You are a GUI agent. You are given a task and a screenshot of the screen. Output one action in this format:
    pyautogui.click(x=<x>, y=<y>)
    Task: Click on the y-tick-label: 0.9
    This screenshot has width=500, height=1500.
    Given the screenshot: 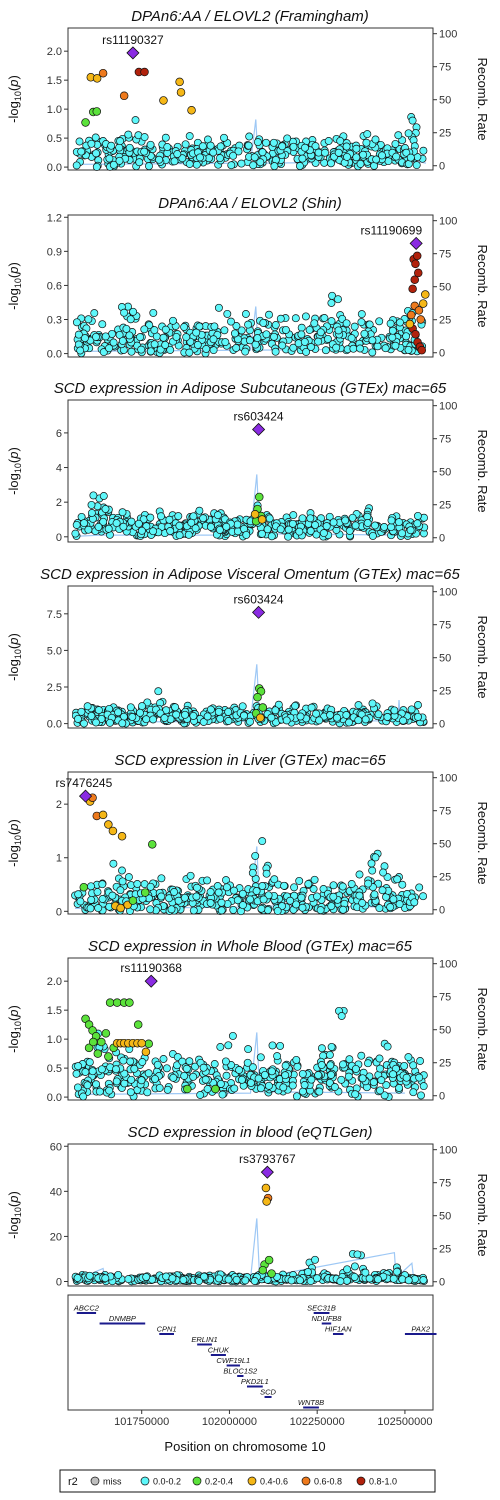 What is the action you would take?
    pyautogui.click(x=54, y=252)
    